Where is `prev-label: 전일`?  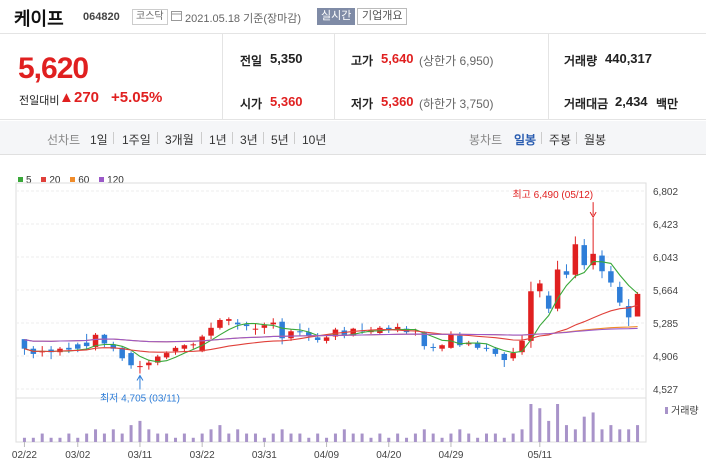
prev-label: 전일 is located at coordinates (251, 61).